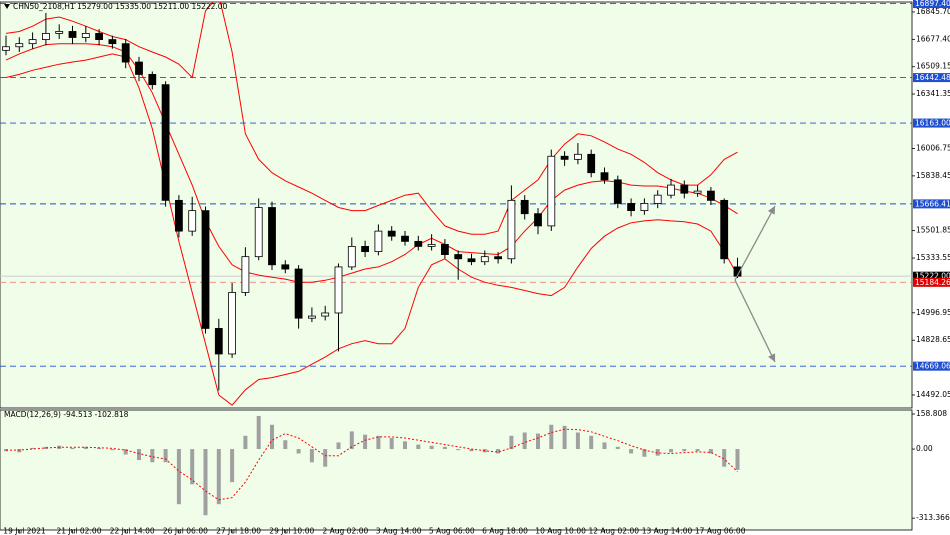 This screenshot has height=535, width=950. Describe the element at coordinates (933, 394) in the screenshot. I see `y-tick-label: 14492.05` at that location.